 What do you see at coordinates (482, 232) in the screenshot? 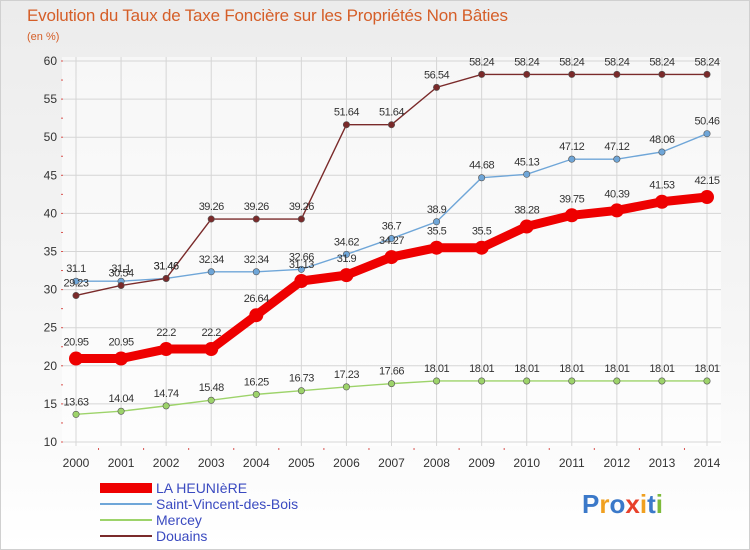
I see `data-label-0: 35.5` at bounding box center [482, 232].